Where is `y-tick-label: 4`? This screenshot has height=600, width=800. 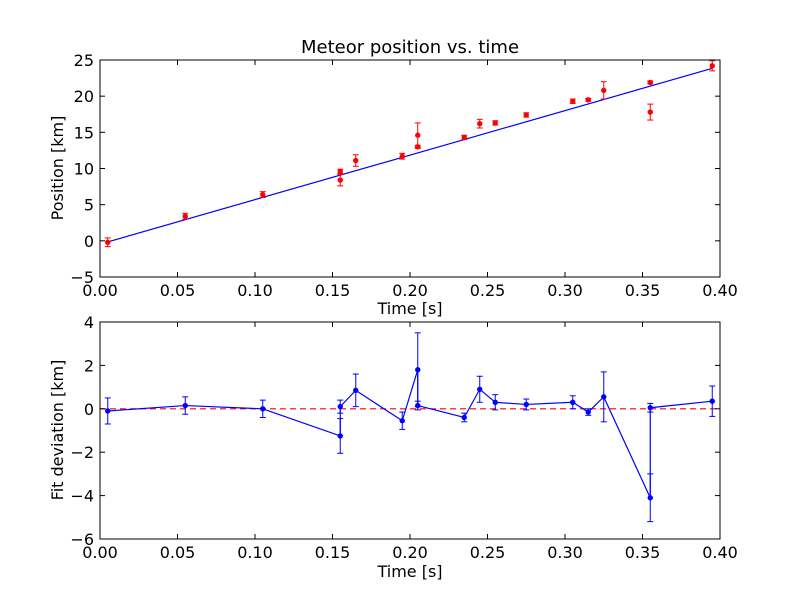 y-tick-label: 4 is located at coordinates (89, 322).